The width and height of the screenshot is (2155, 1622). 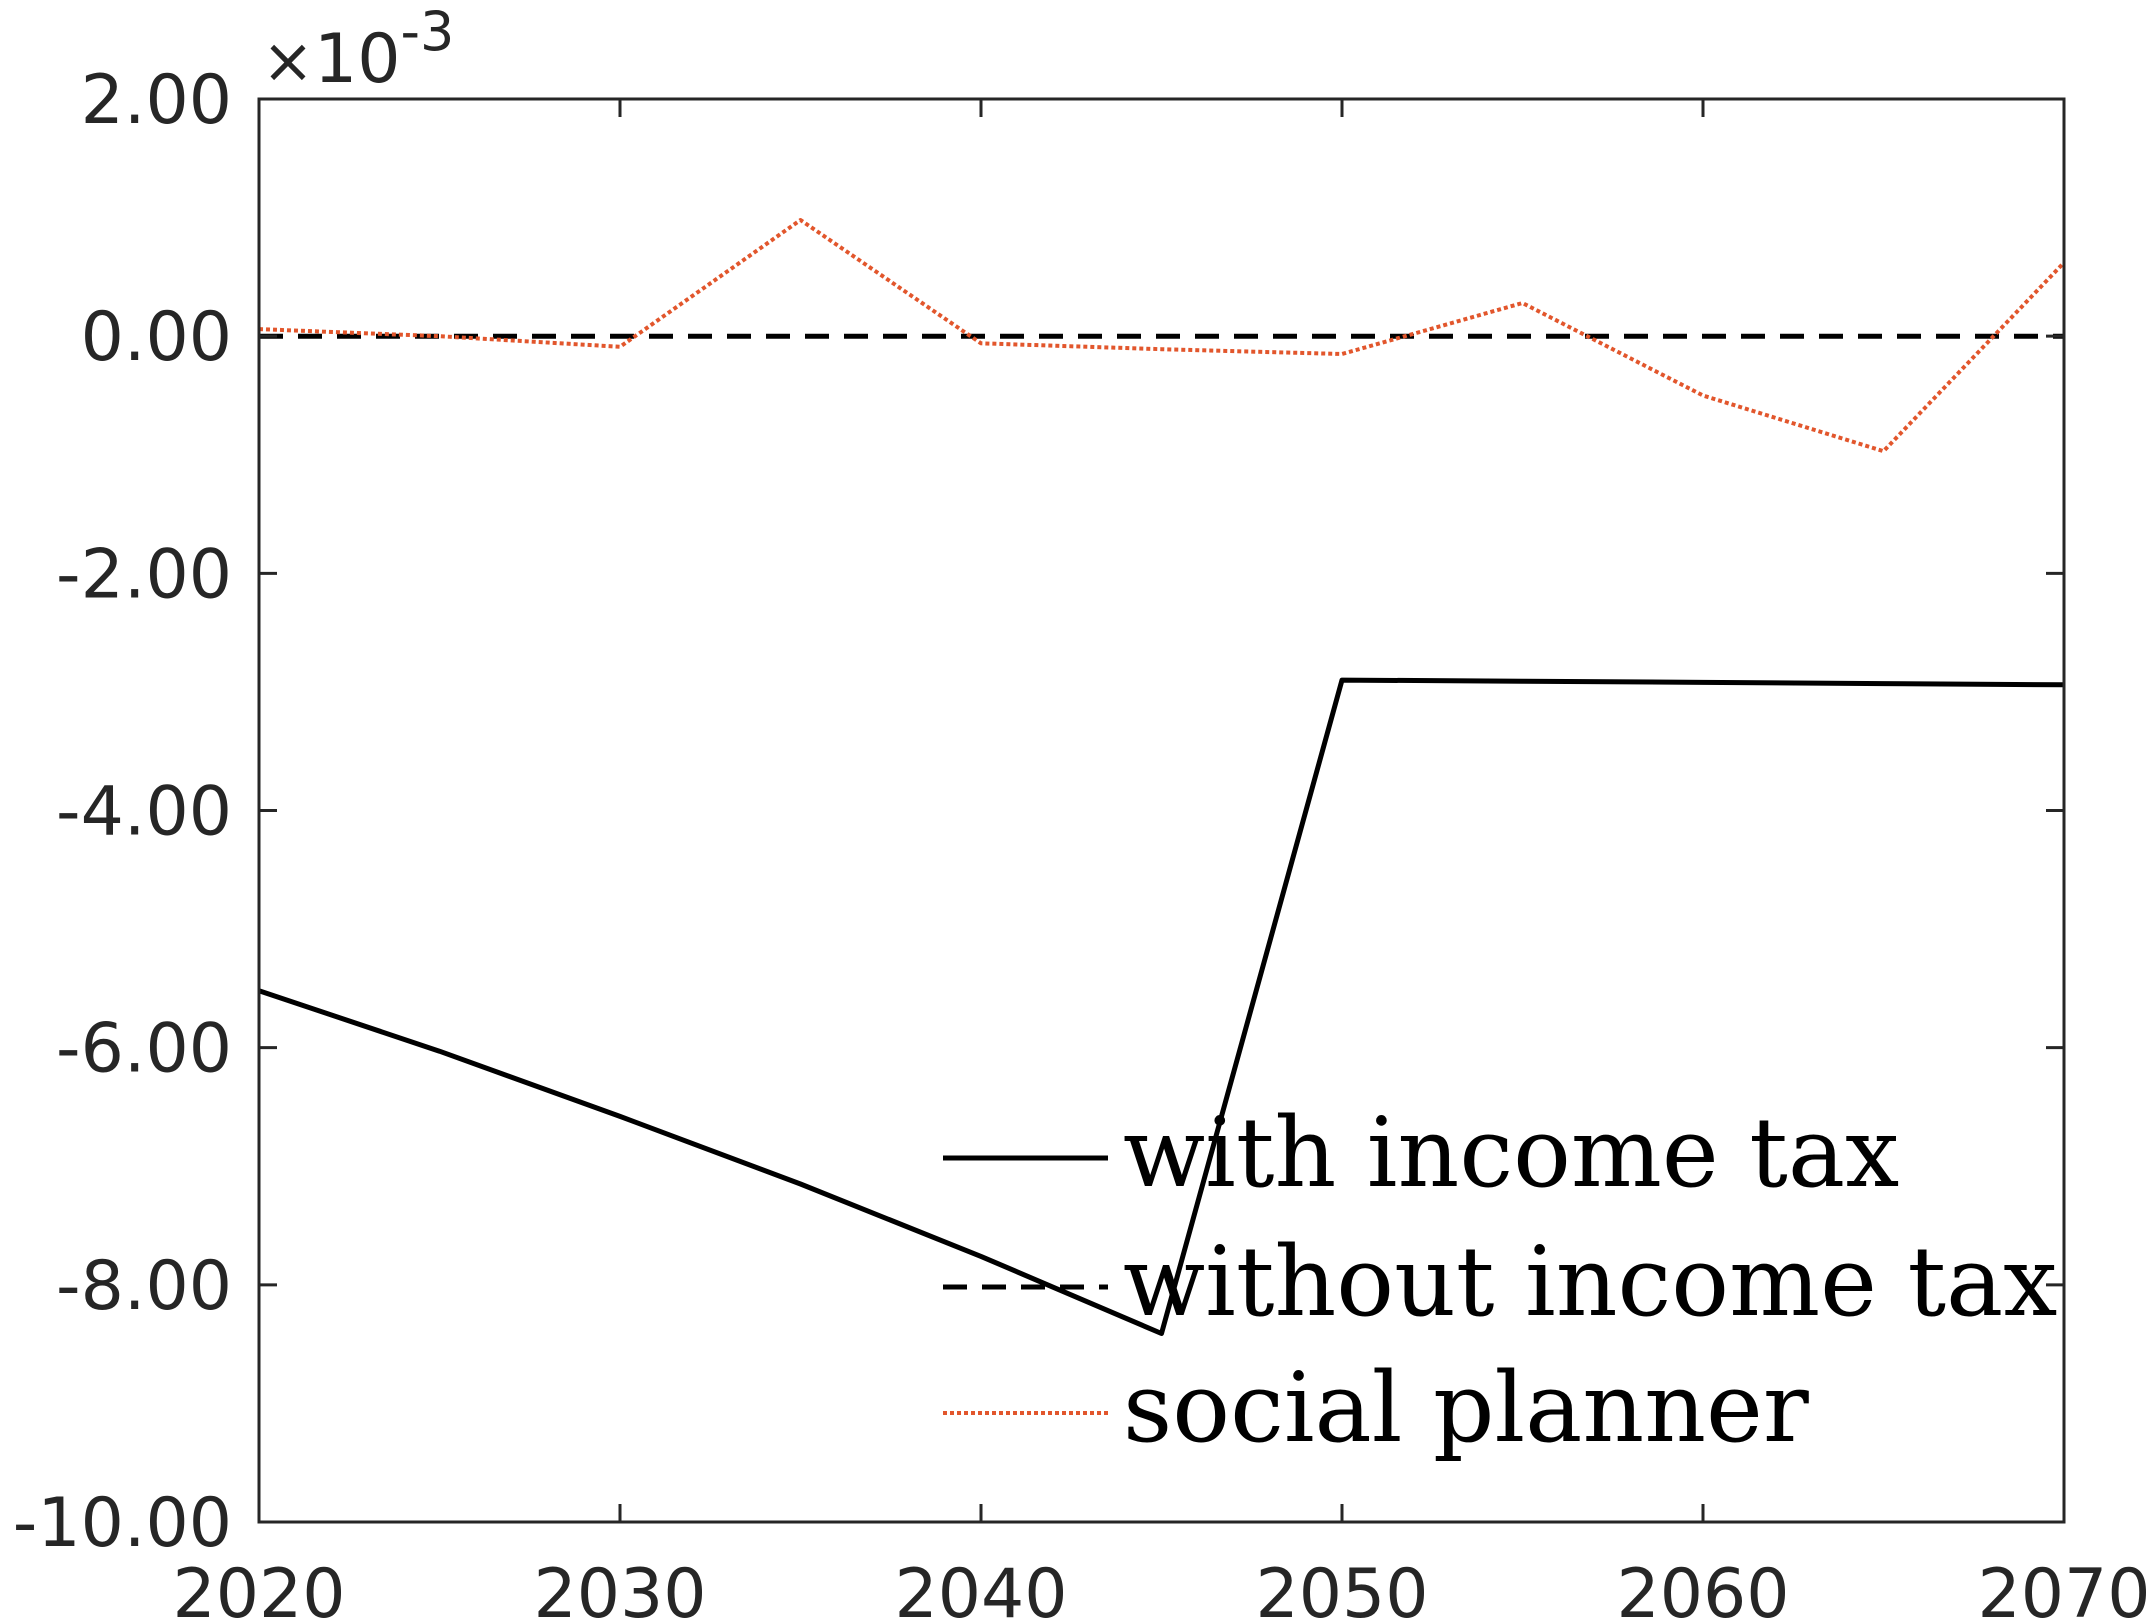 What do you see at coordinates (1511, 1153) in the screenshot?
I see `legend-label: with income tax` at bounding box center [1511, 1153].